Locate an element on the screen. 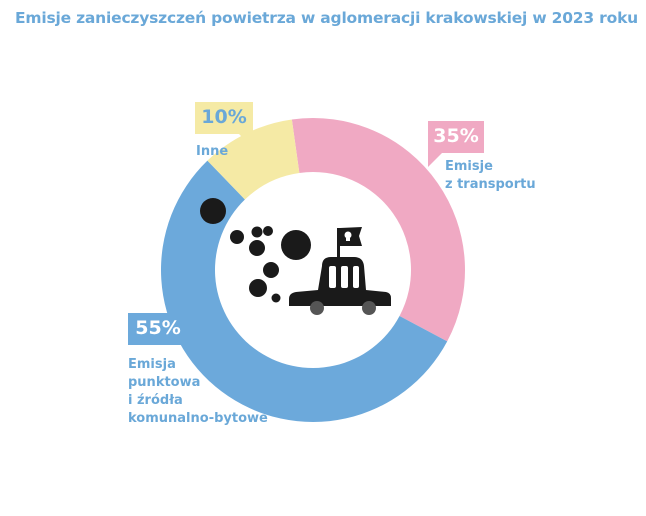 The height and width of the screenshot is (516, 646). other-label: Inne is located at coordinates (212, 151).